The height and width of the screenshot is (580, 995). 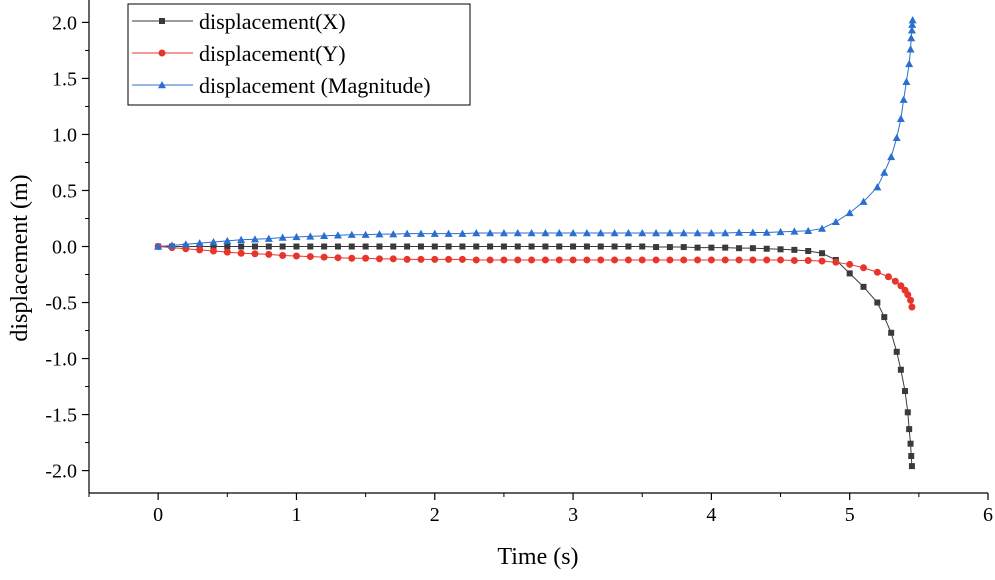 What do you see at coordinates (988, 515) in the screenshot?
I see `x-tick-label: 6` at bounding box center [988, 515].